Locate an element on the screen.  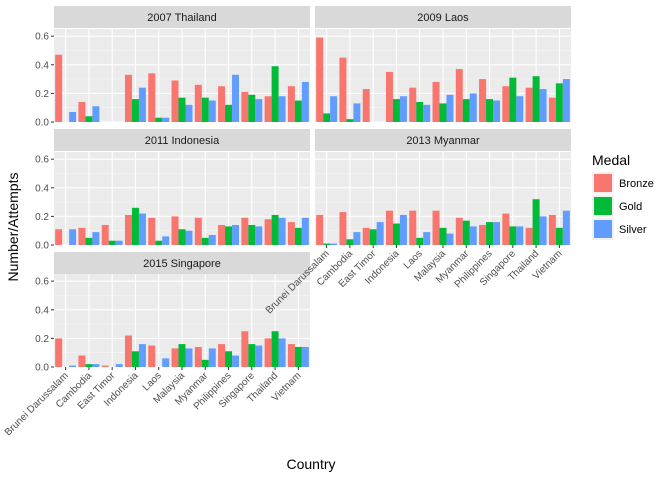
legend-label: Gold is located at coordinates (630, 207).